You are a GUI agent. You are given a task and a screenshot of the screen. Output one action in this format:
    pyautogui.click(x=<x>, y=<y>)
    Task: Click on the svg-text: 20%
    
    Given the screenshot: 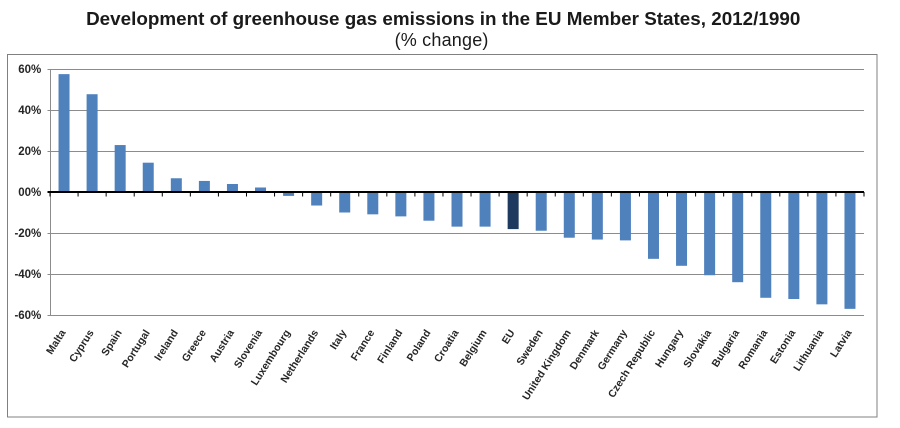 What is the action you would take?
    pyautogui.click(x=29, y=152)
    